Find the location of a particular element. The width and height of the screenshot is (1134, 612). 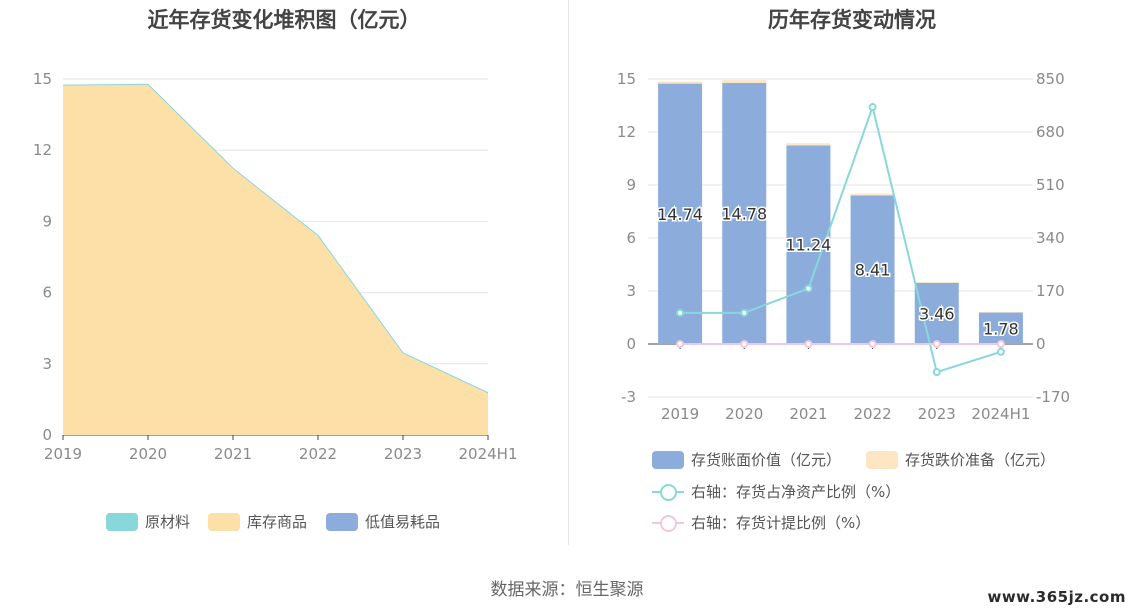

legend-consumables: 低值易耗品 is located at coordinates (383, 521).